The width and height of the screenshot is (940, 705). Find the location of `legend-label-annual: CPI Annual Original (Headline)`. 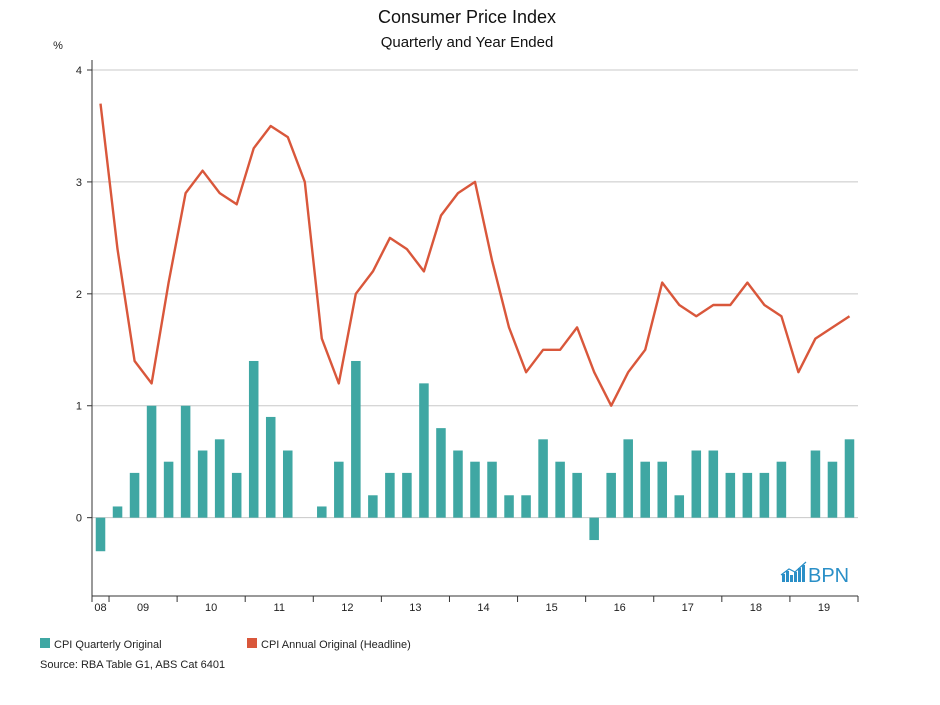

legend-label-annual: CPI Annual Original (Headline) is located at coordinates (336, 645).